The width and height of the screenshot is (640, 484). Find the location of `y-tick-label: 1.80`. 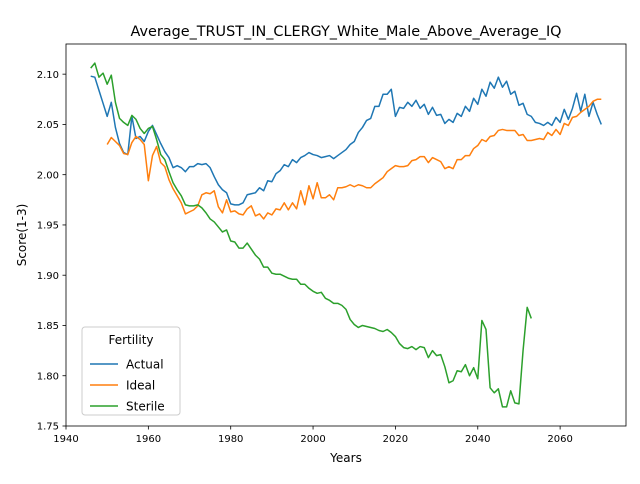

y-tick-label: 1.80 is located at coordinates (48, 376).